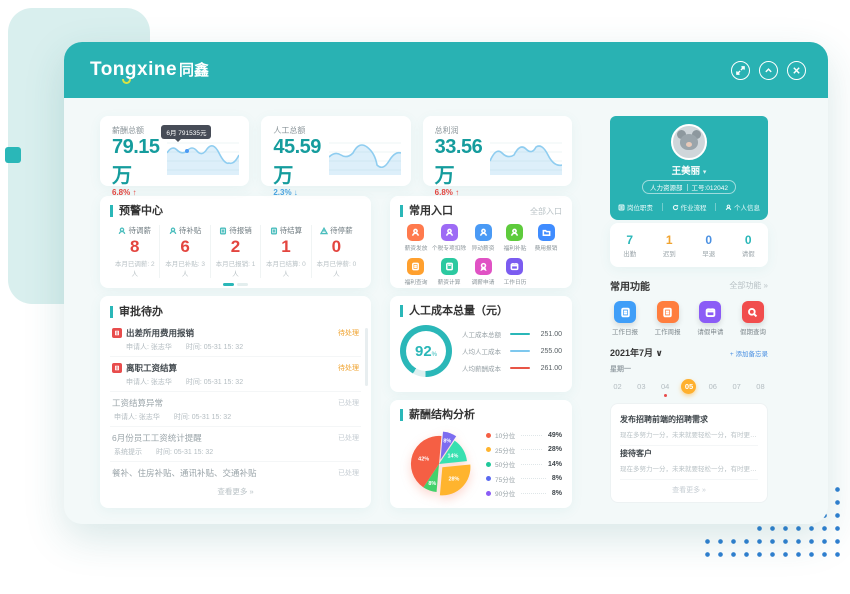  I want to click on stat-card-profit-total: 总利润 33.56万 6.8% ↑, so click(497, 156).